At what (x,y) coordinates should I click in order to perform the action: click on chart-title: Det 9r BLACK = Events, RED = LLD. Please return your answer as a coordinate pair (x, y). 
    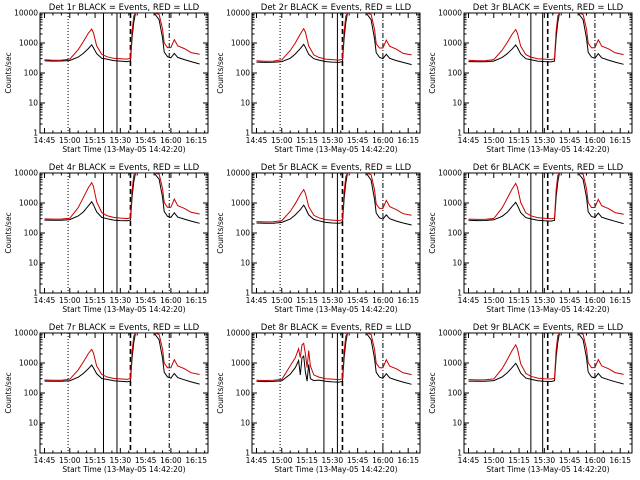
    Looking at the image, I should click on (548, 328).